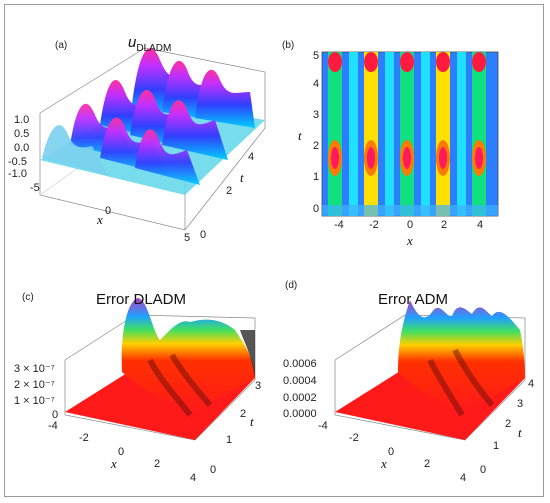  Describe the element at coordinates (213, 470) in the screenshot. I see `panel-c-t-tick: 0` at that location.